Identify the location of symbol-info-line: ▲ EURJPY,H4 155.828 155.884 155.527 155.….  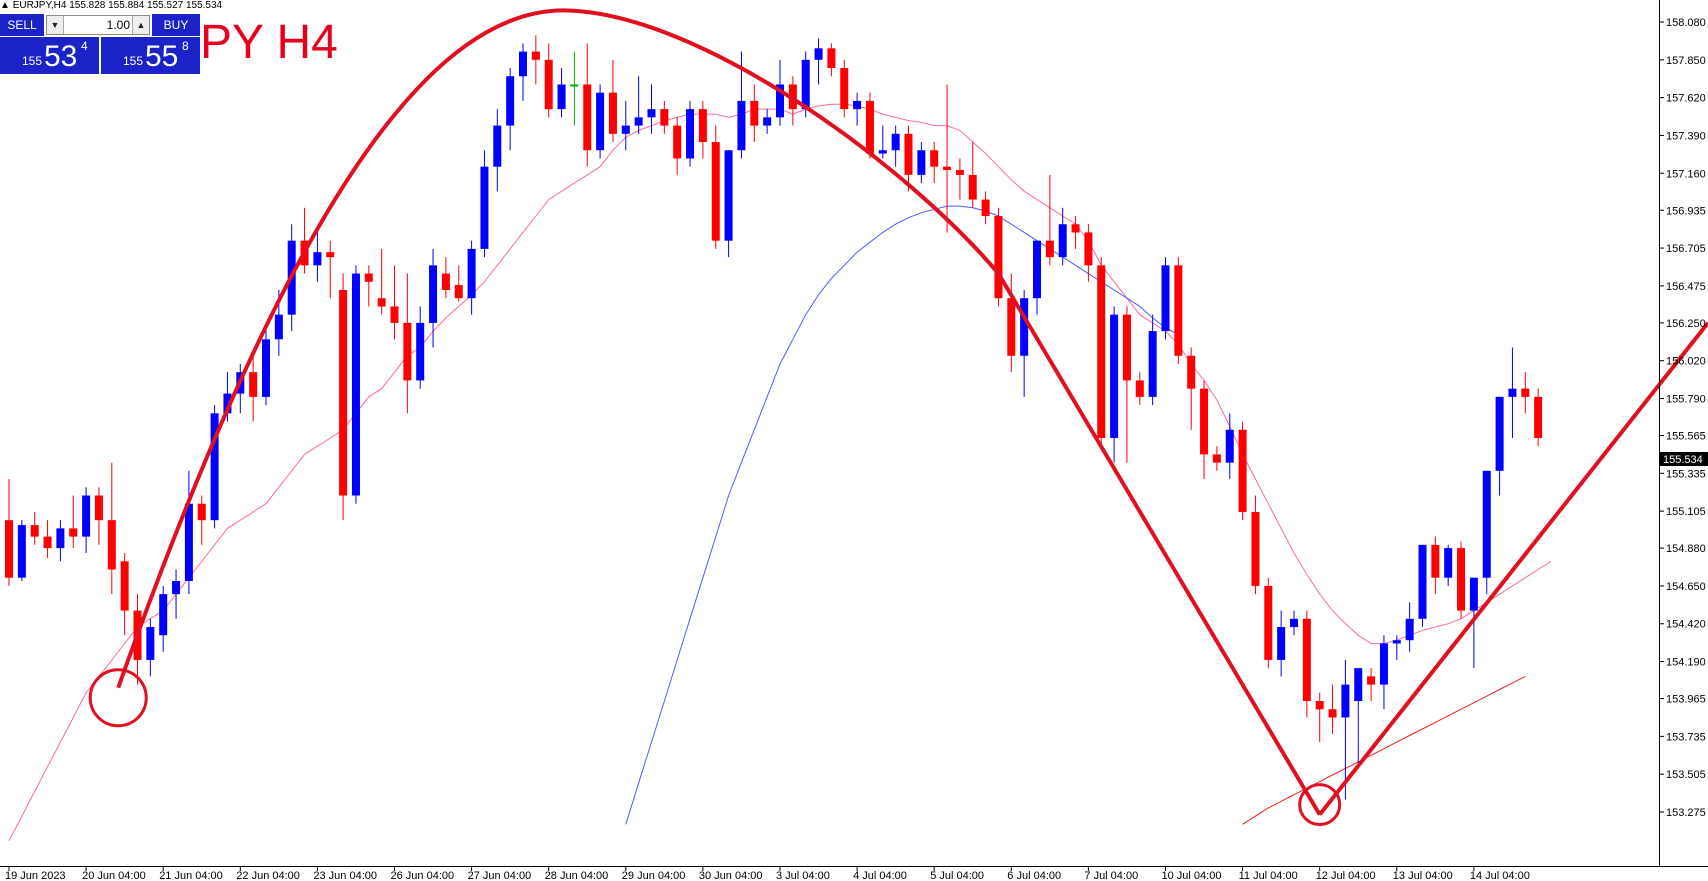
(111, 5).